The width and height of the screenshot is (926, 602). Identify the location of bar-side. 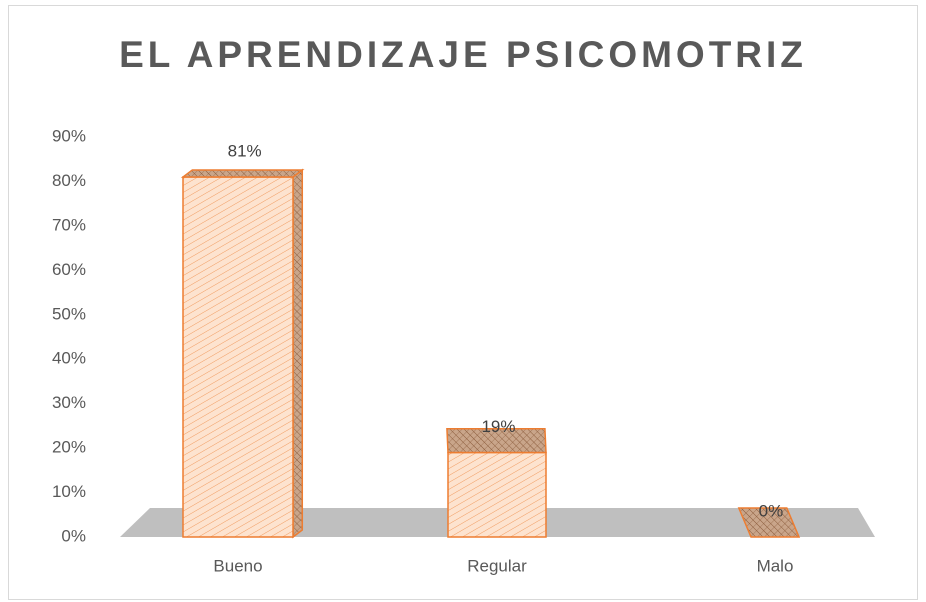
(298, 353).